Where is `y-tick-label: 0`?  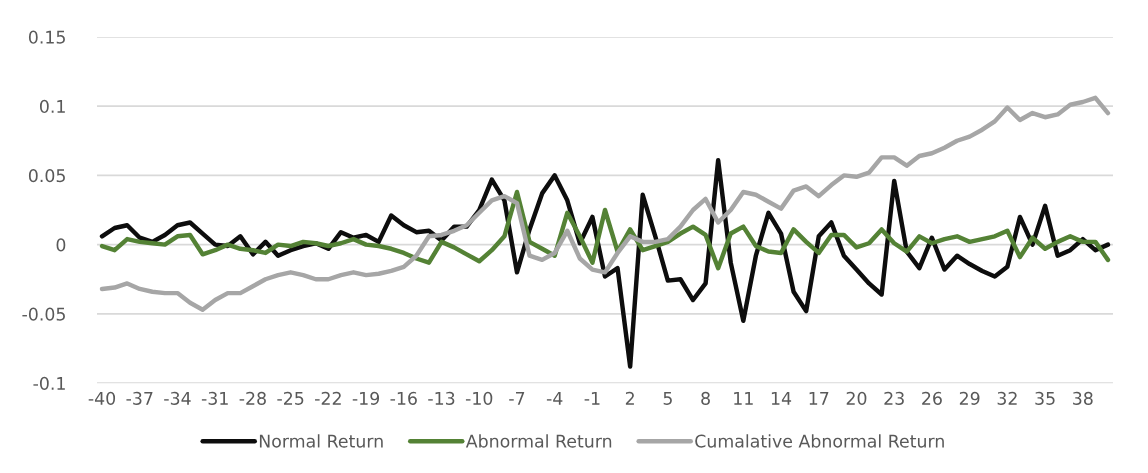
y-tick-label: 0 is located at coordinates (61, 245).